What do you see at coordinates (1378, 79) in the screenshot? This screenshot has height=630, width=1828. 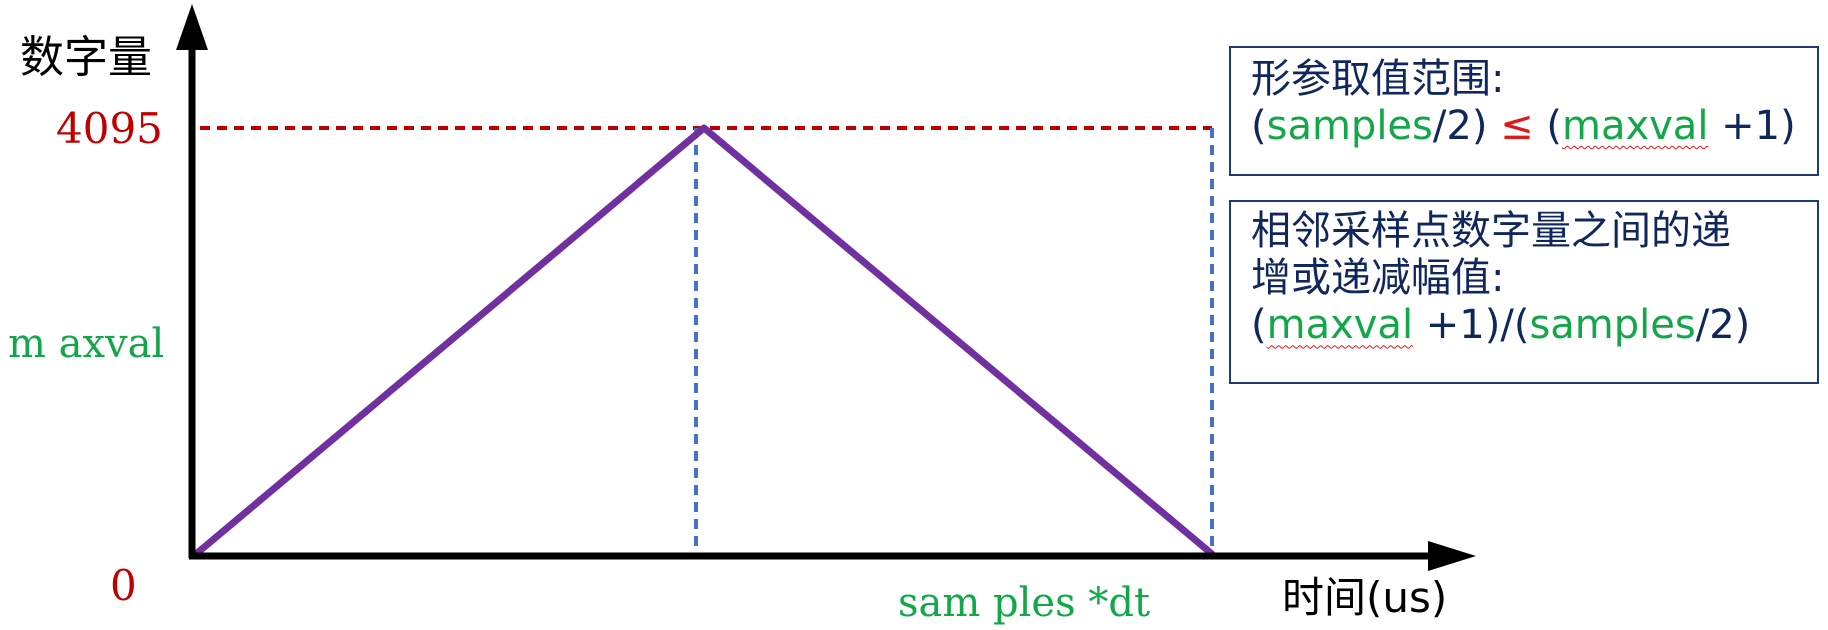 I see `parameter-range-title: 形参取值范围:` at bounding box center [1378, 79].